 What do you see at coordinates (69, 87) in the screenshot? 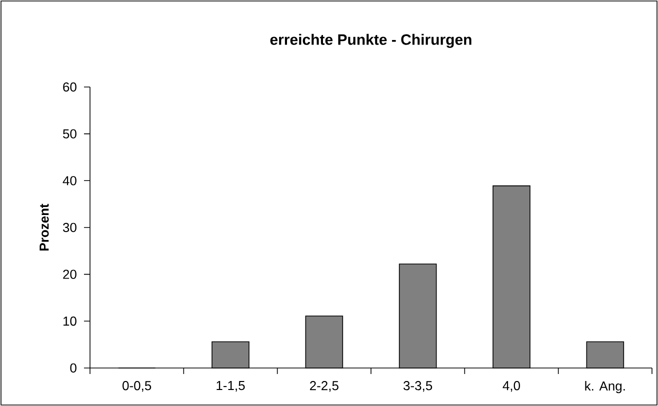
I see `y-tick-label: 60` at bounding box center [69, 87].